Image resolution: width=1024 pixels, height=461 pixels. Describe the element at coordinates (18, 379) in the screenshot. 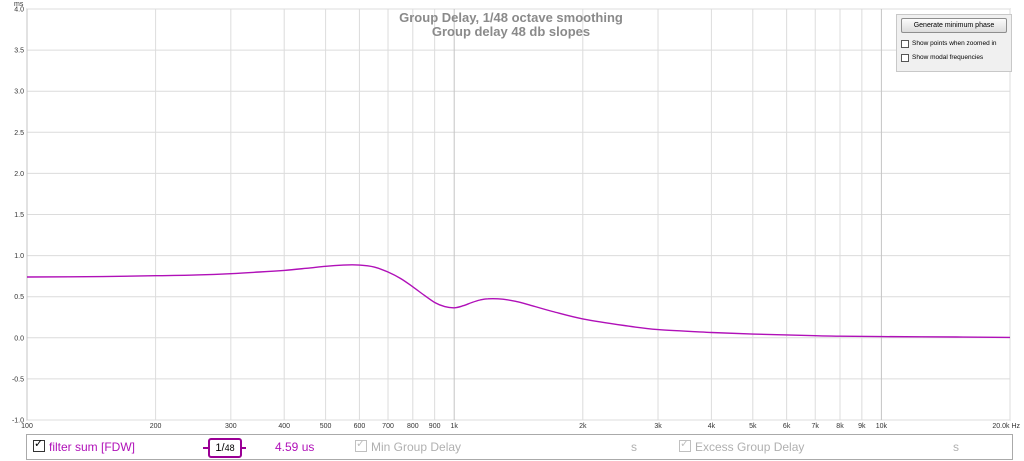

I see `y-tick-label: -0.5` at that location.